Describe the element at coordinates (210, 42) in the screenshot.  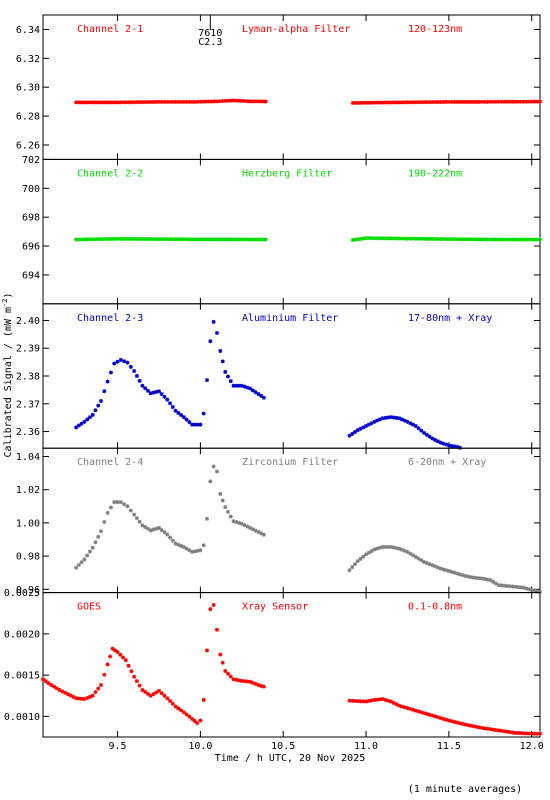
I see `flare-marker-label-bottom: C2.3` at that location.